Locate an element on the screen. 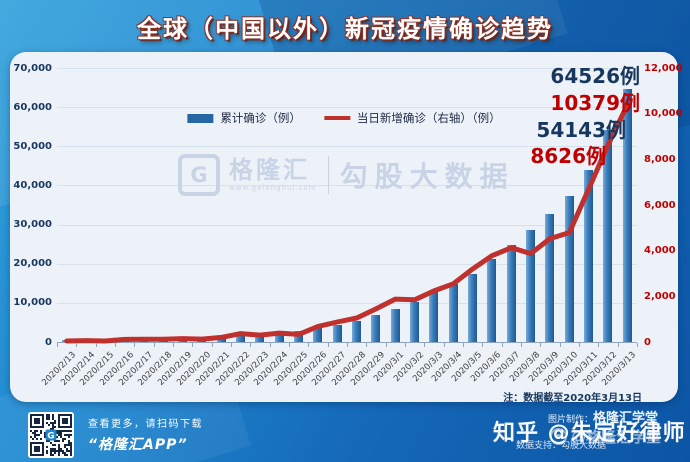  y-axis-tick-label-right: 4,000 is located at coordinates (660, 251).